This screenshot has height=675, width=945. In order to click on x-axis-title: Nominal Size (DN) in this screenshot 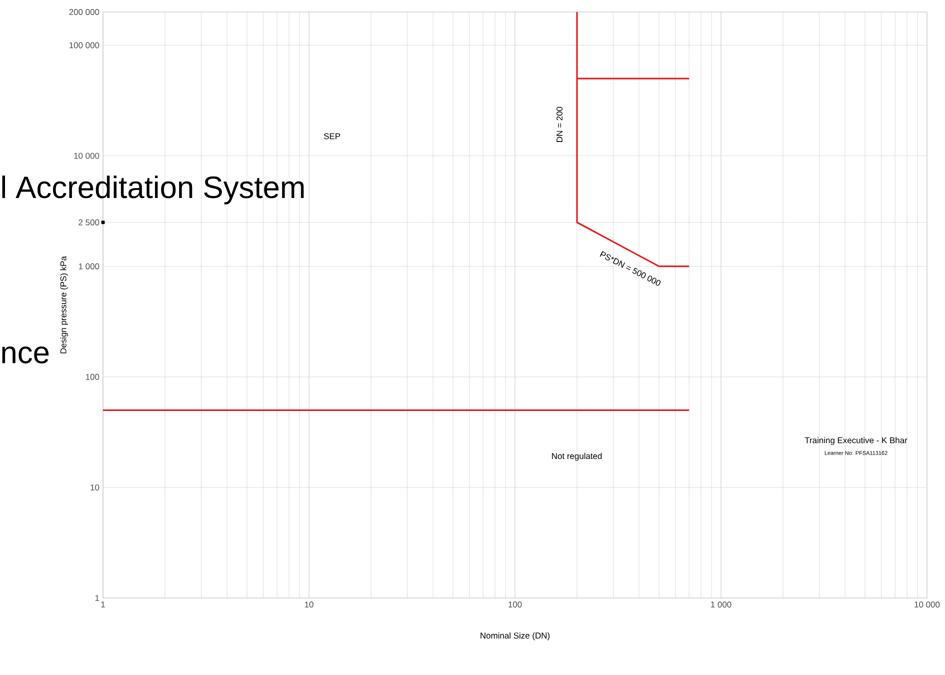, I will do `click(515, 636)`.